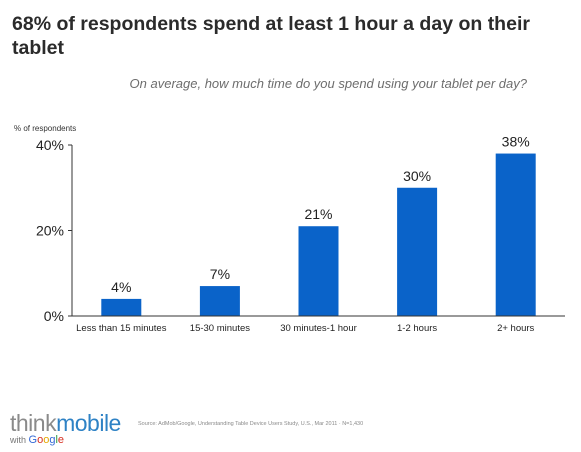  Describe the element at coordinates (417, 176) in the screenshot. I see `bar-value-label: 30%` at that location.